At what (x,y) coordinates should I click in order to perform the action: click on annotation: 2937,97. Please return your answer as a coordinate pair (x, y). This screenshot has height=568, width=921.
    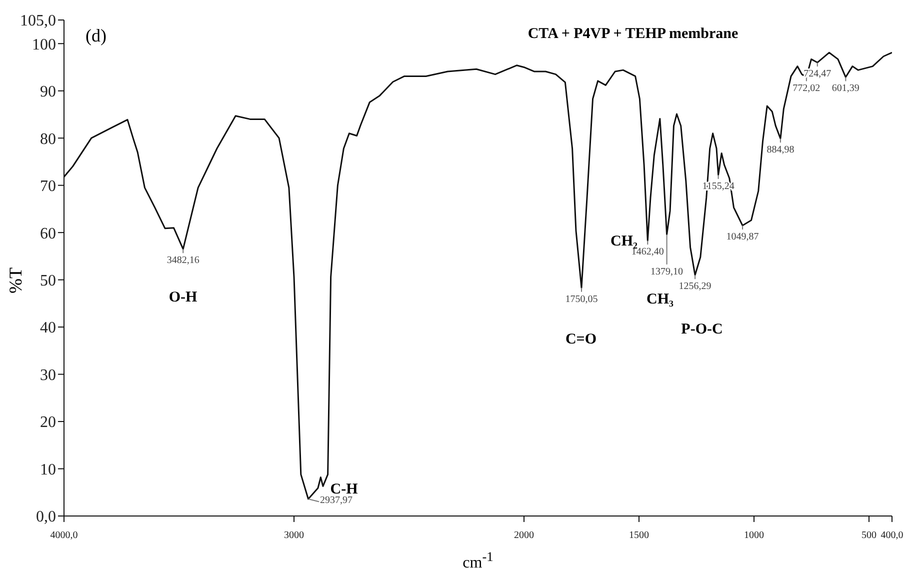
    Looking at the image, I should click on (336, 500).